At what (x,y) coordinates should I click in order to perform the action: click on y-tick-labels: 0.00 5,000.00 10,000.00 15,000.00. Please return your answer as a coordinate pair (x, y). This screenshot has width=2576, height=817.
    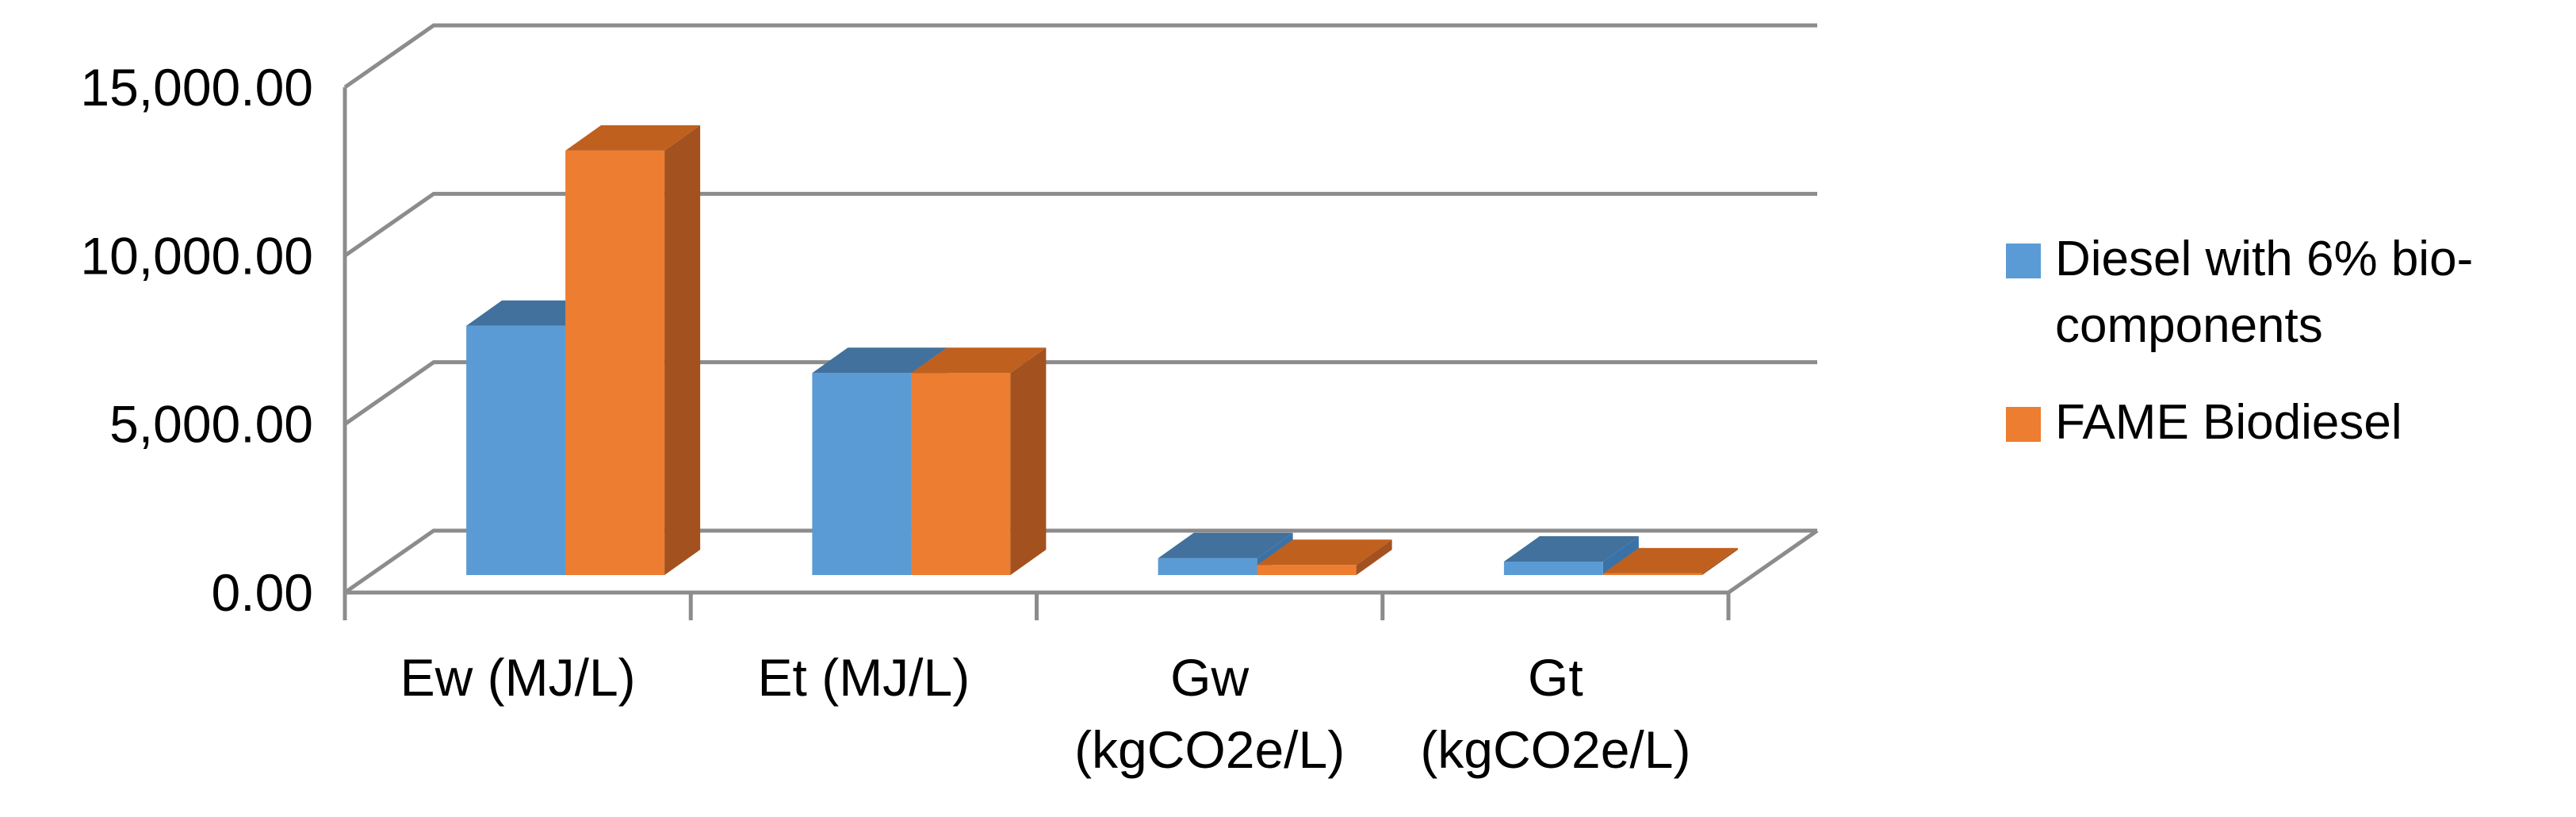
    Looking at the image, I should click on (196, 340).